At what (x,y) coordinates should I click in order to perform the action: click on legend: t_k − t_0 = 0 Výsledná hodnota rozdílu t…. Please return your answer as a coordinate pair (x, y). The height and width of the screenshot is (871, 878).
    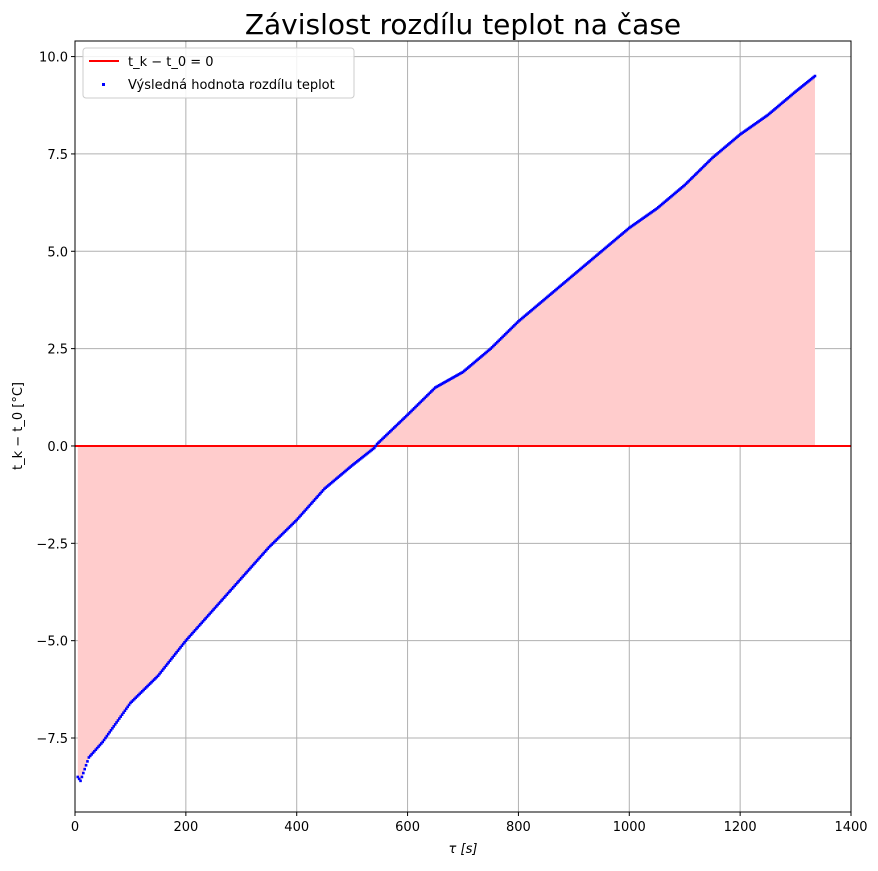
    Looking at the image, I should click on (218, 73).